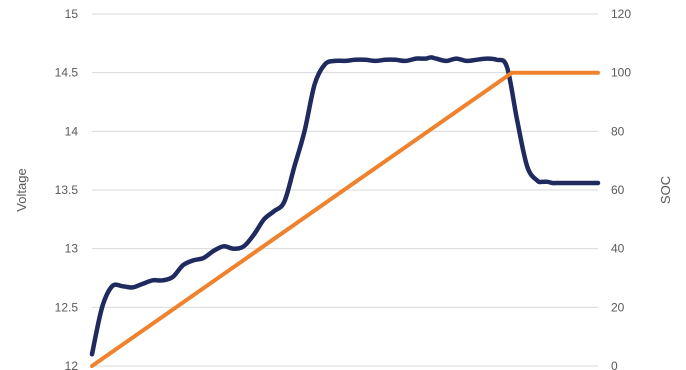 This screenshot has width=686, height=370. I want to click on right-tick-label: 60, so click(618, 190).